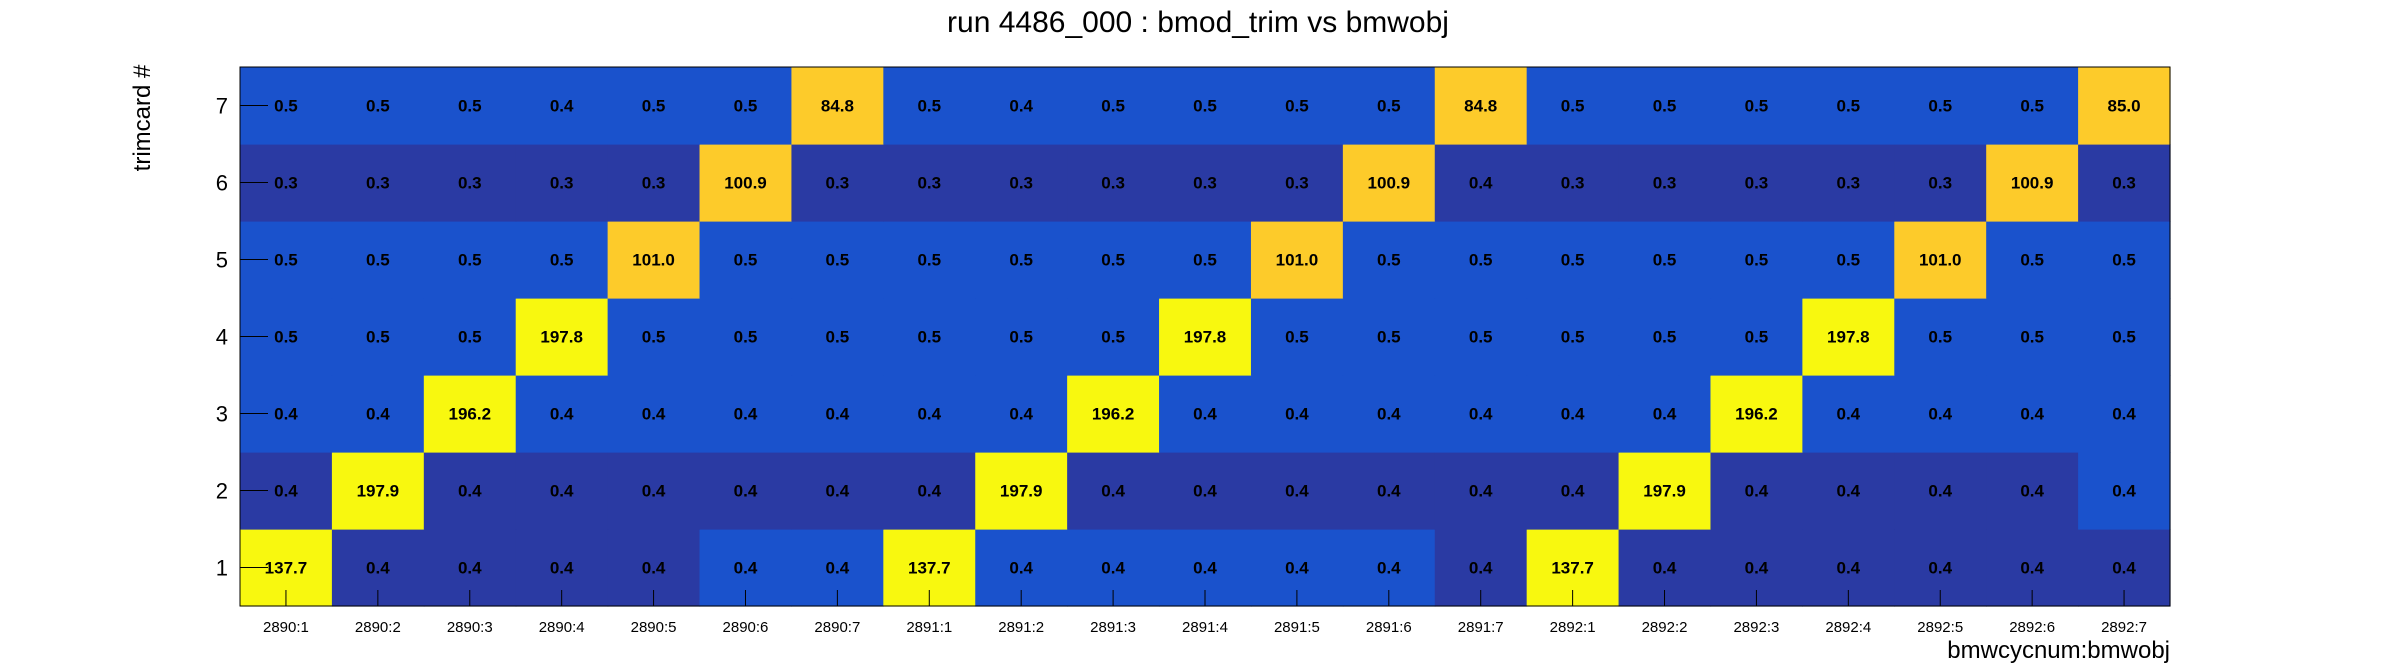 This screenshot has width=2396, height=672. Describe the element at coordinates (469, 414) in the screenshot. I see `cell-value-label: 196.2` at that location.